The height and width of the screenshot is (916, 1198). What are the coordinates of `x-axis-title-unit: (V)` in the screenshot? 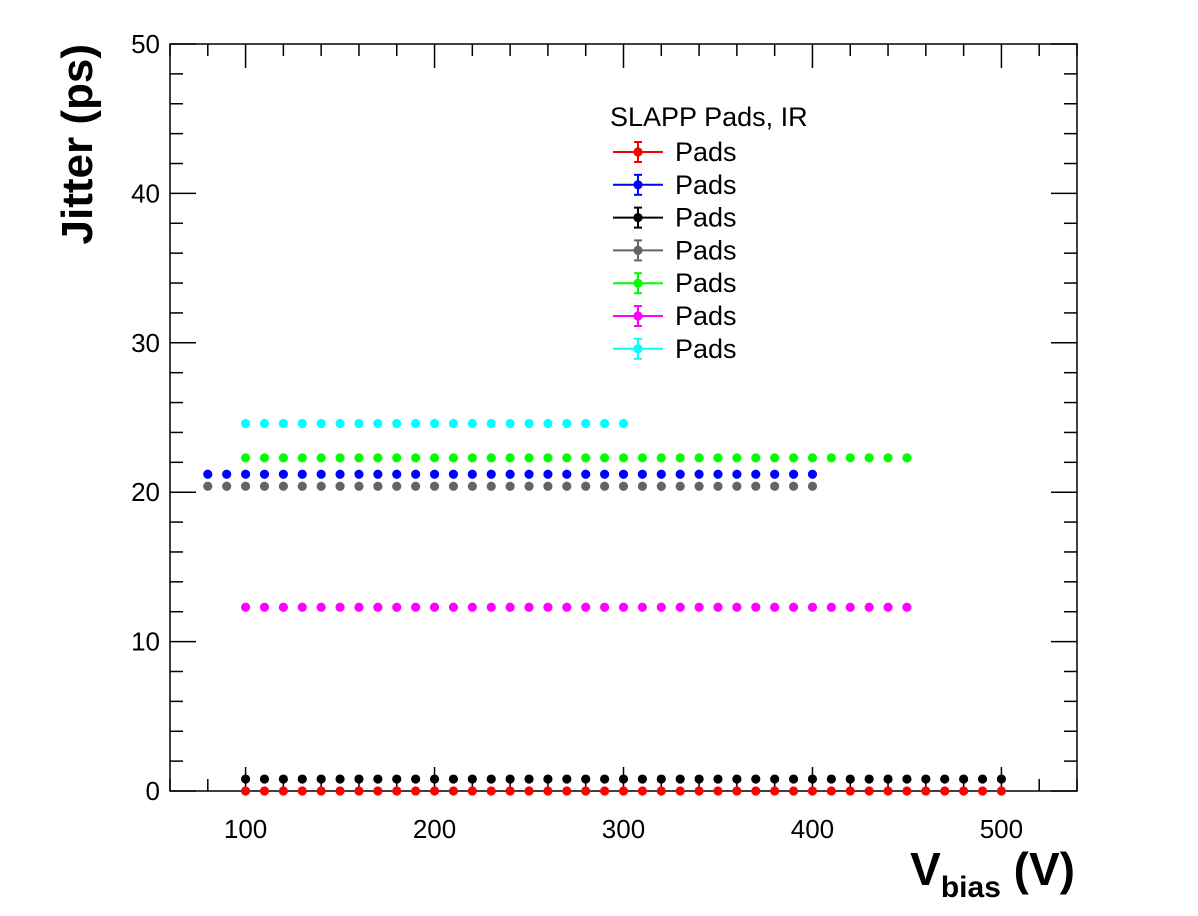 It's located at (1038, 869).